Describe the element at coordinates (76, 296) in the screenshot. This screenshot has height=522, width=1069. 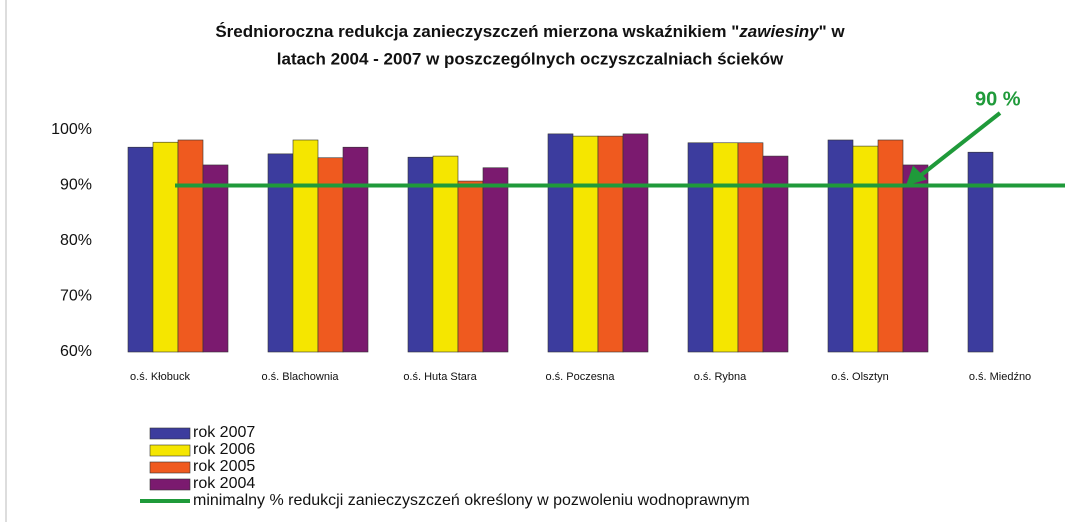
I see `y-tick-label: 70%` at that location.